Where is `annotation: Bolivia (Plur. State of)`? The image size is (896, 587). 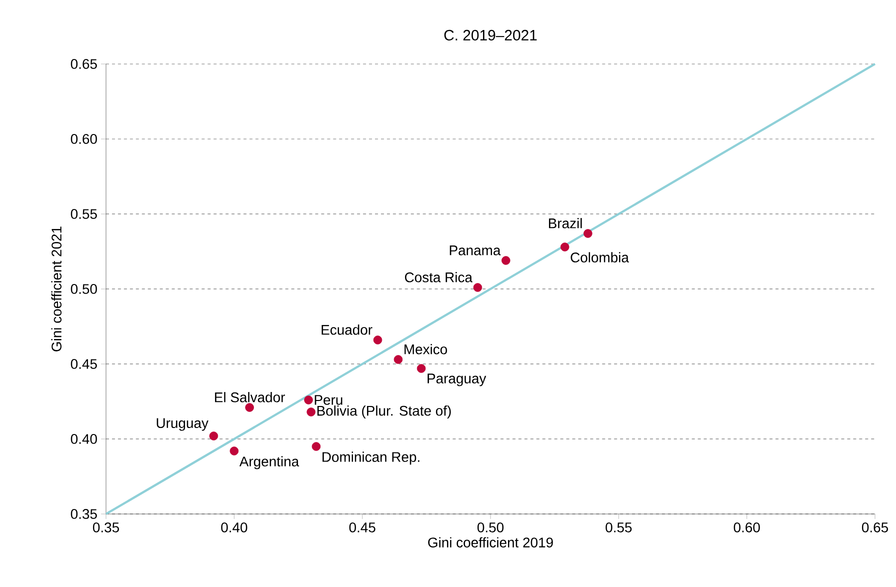 annotation: Bolivia (Plur. State of) is located at coordinates (384, 411).